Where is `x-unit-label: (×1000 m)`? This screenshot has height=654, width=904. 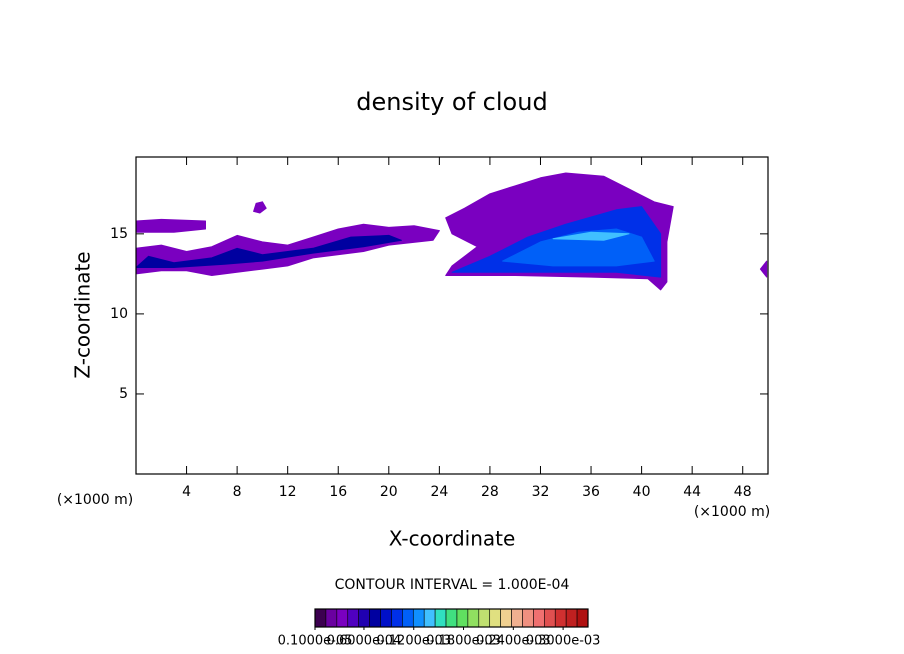
x-unit-label: (×1000 m) is located at coordinates (732, 512).